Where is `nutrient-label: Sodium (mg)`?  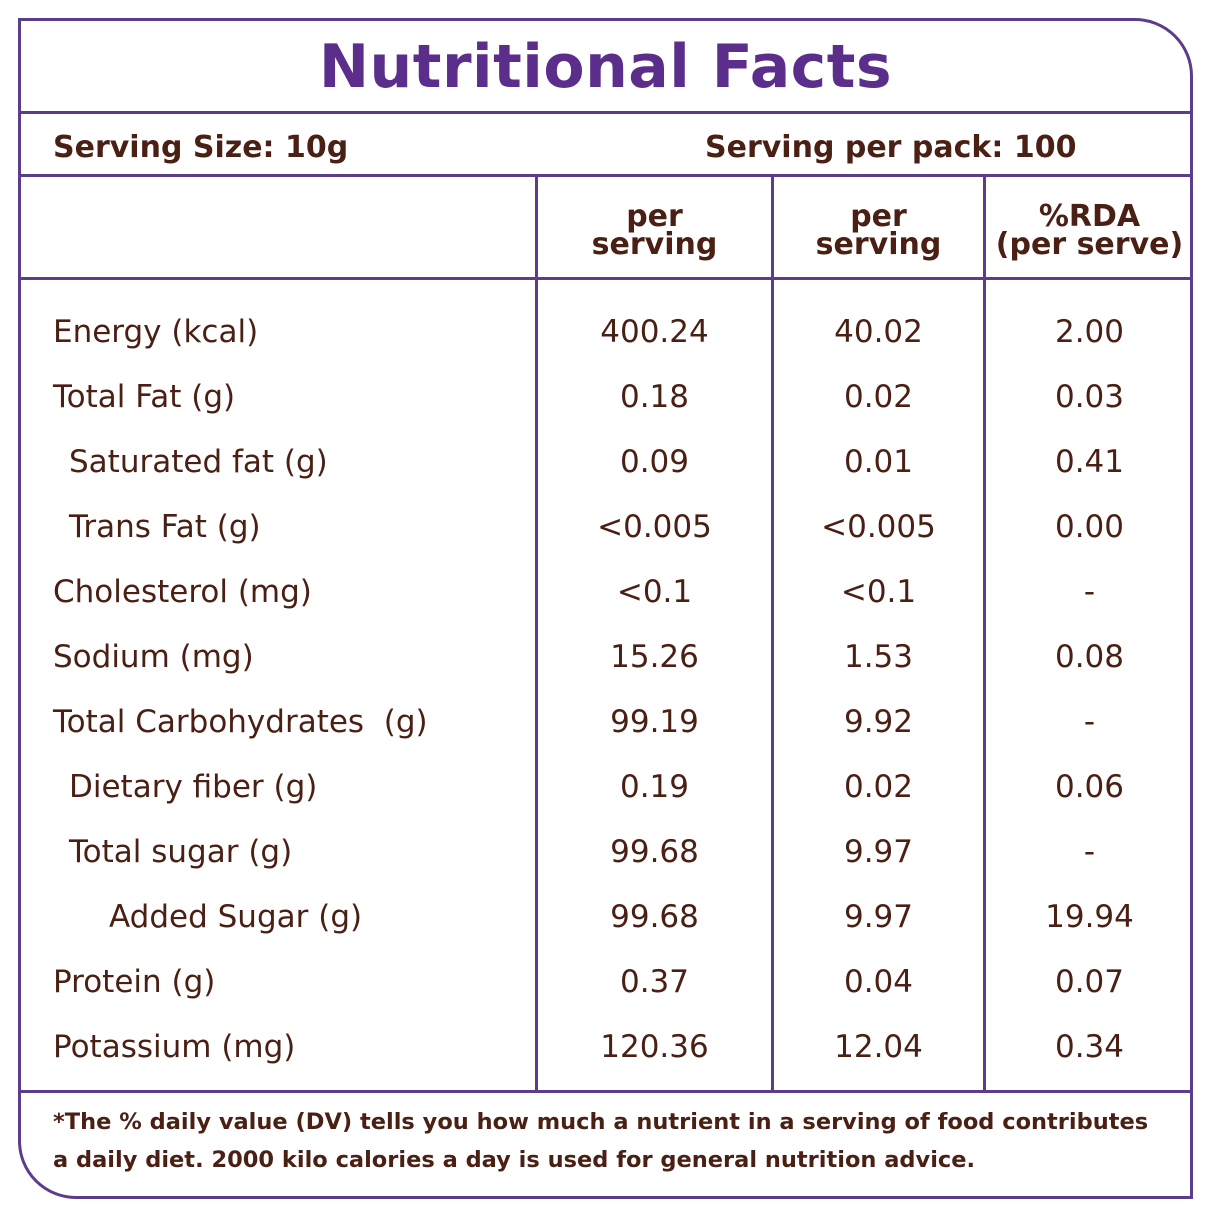 nutrient-label: Sodium (mg) is located at coordinates (153, 656).